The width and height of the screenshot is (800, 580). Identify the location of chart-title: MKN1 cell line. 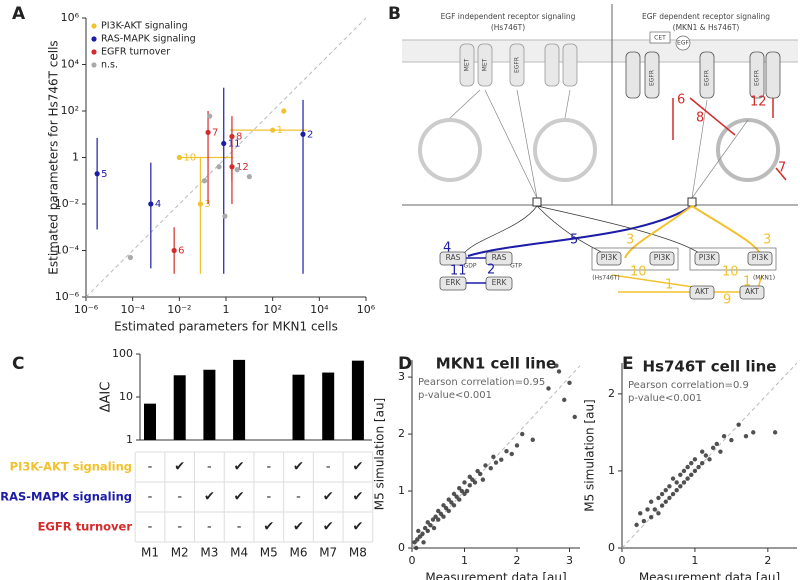
(496, 364).